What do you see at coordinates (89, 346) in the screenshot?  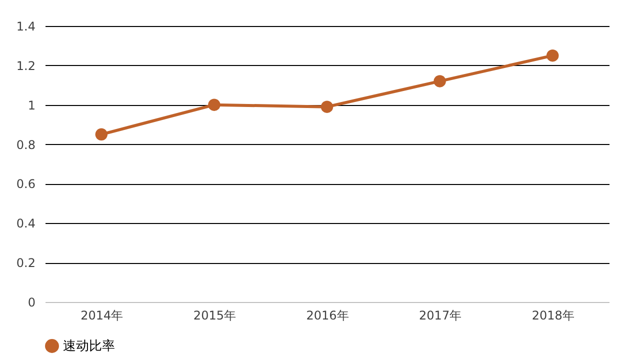 I see `legend-label: 速动比率` at bounding box center [89, 346].